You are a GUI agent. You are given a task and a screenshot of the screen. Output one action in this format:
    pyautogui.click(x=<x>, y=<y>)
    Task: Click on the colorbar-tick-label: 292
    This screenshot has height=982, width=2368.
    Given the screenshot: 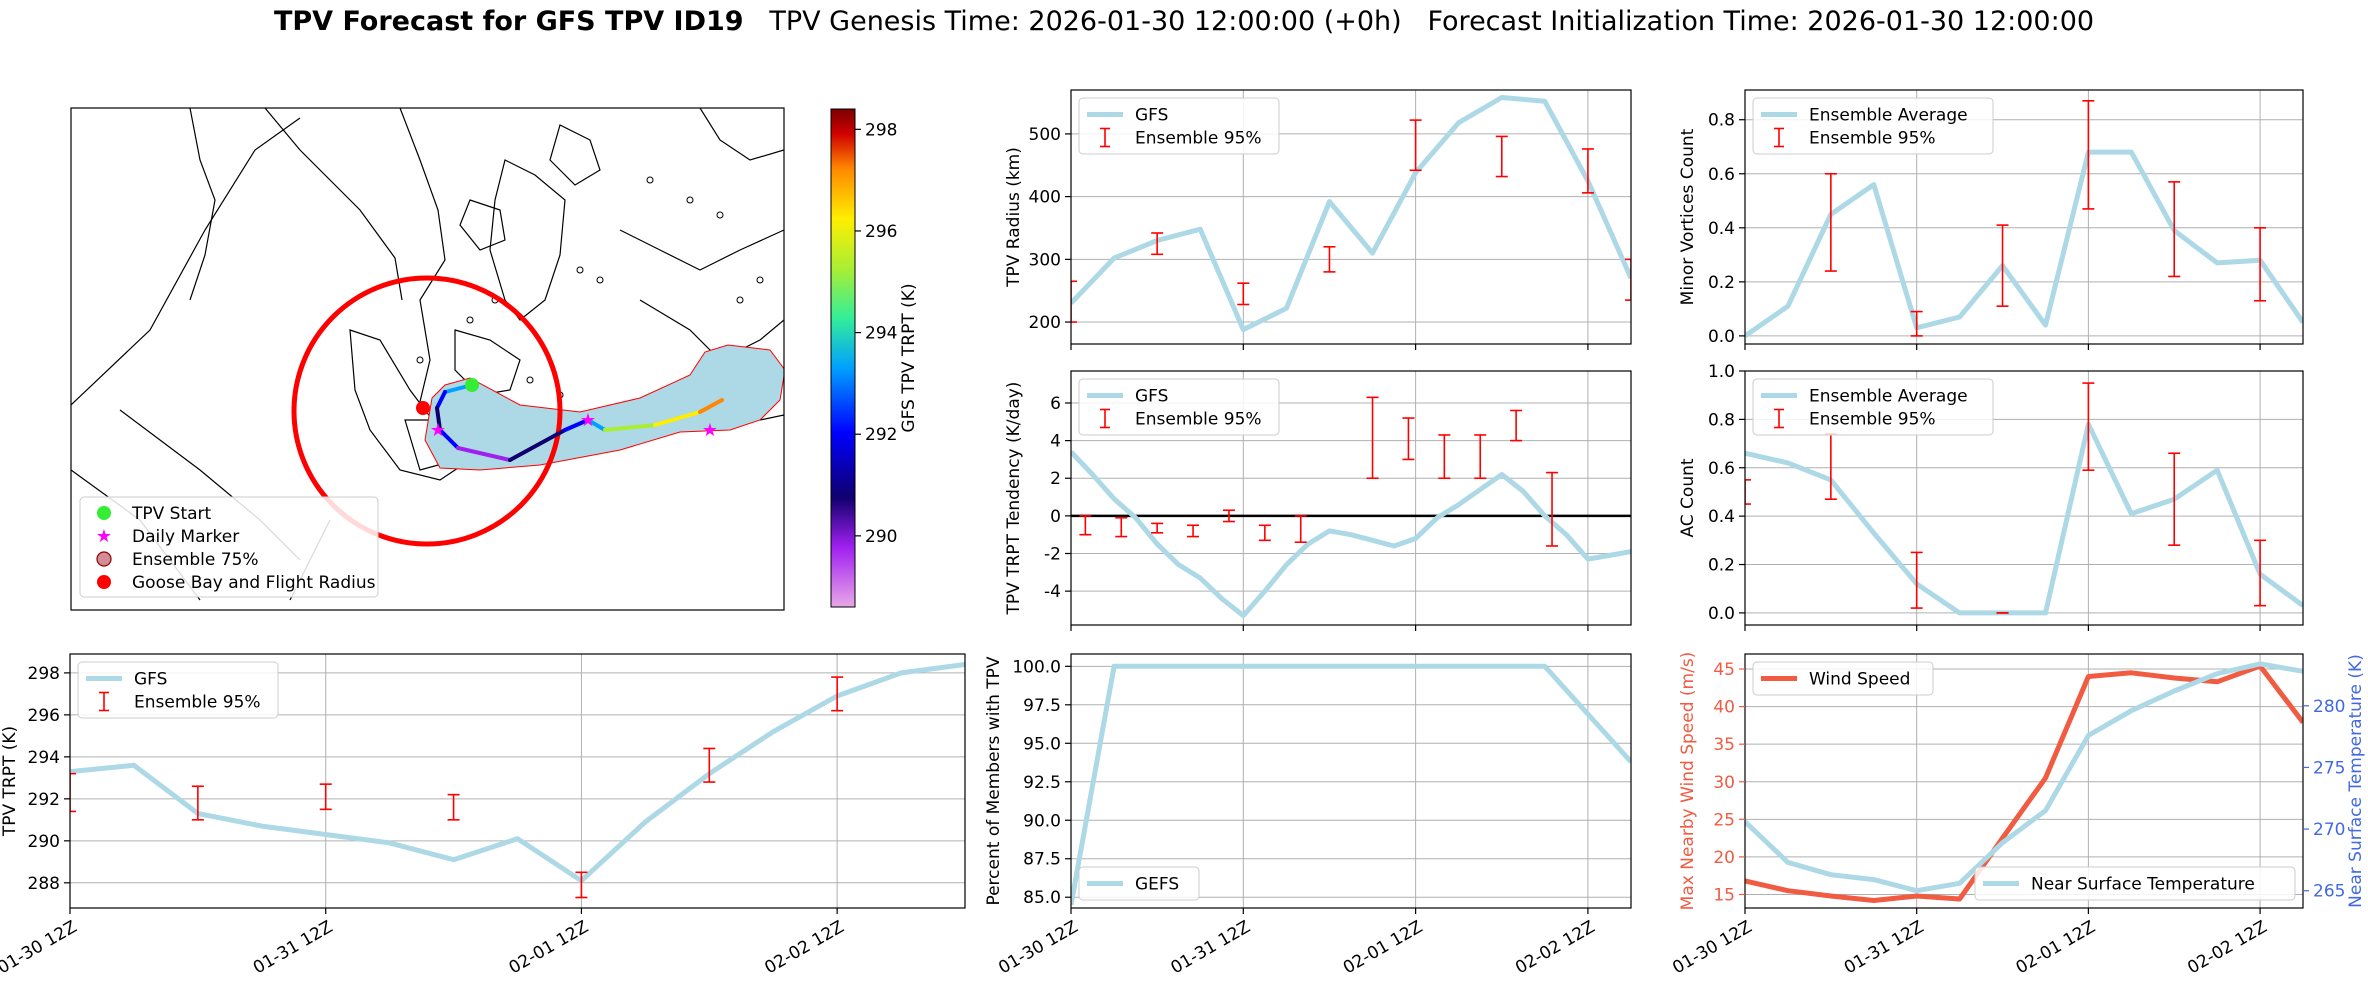 What is the action you would take?
    pyautogui.click(x=881, y=435)
    